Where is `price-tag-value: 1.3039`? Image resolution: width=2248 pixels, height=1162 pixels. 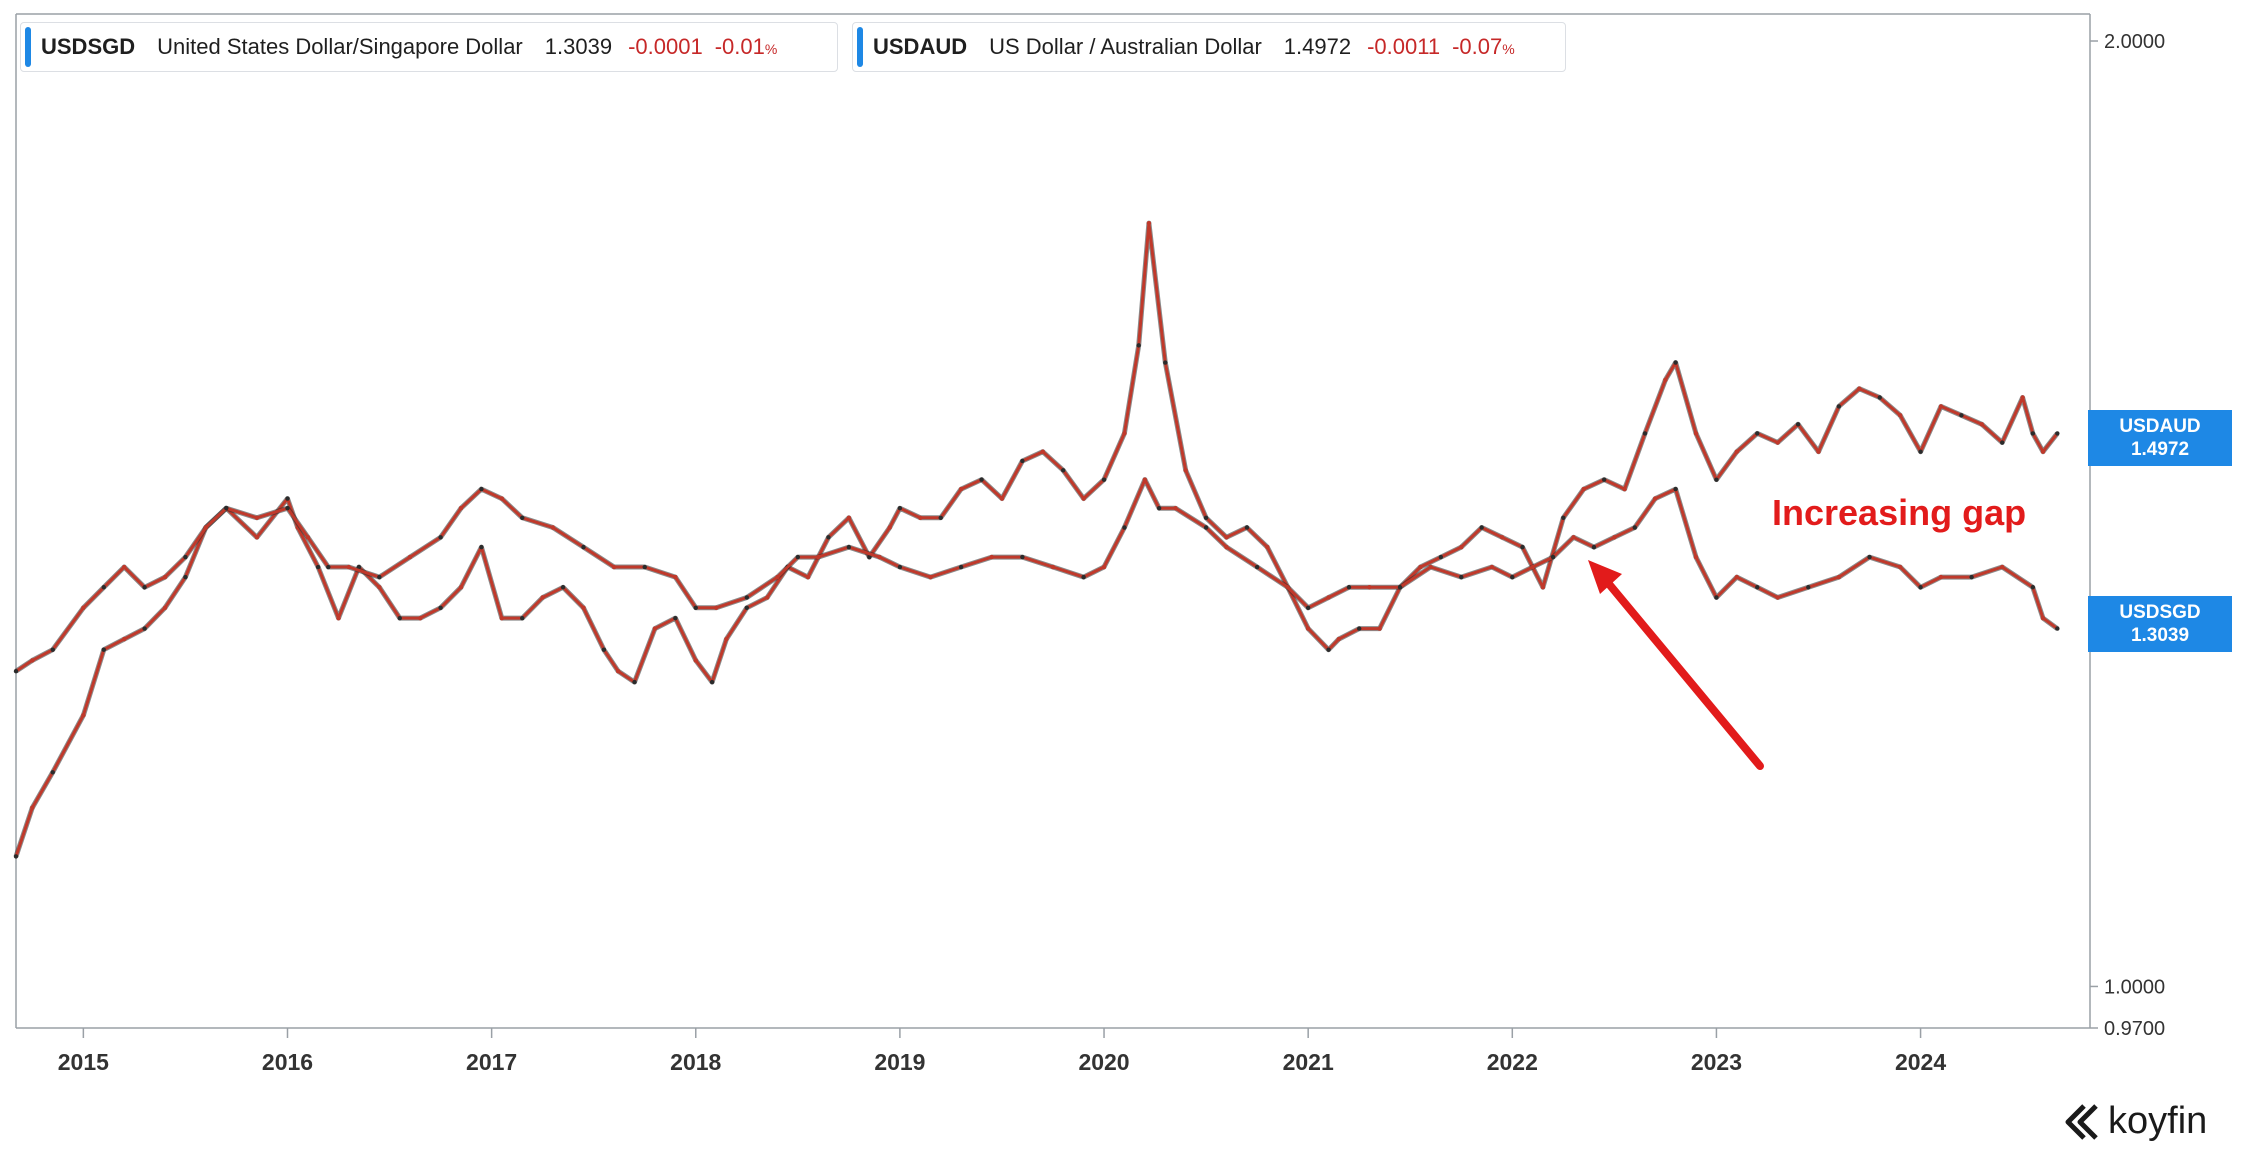
price-tag-value: 1.3039 is located at coordinates (2160, 635).